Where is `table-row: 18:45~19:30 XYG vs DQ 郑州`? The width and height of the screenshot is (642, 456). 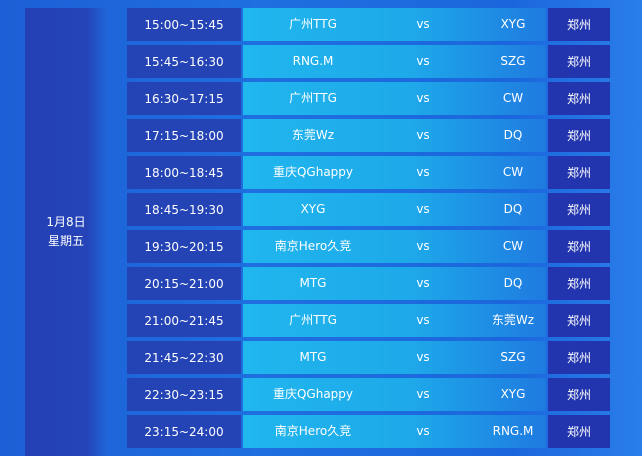 table-row: 18:45~19:30 XYG vs DQ 郑州 is located at coordinates (368, 209).